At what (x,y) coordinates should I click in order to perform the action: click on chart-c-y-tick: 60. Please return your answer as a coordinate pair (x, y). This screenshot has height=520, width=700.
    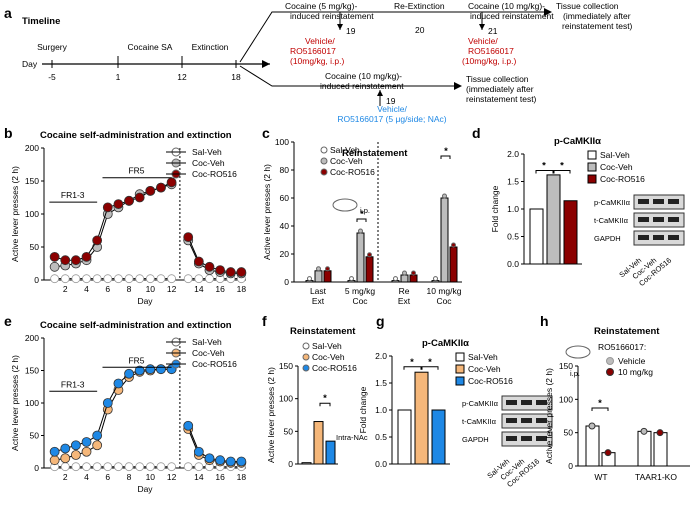
    Looking at the image, I should click on (285, 198).